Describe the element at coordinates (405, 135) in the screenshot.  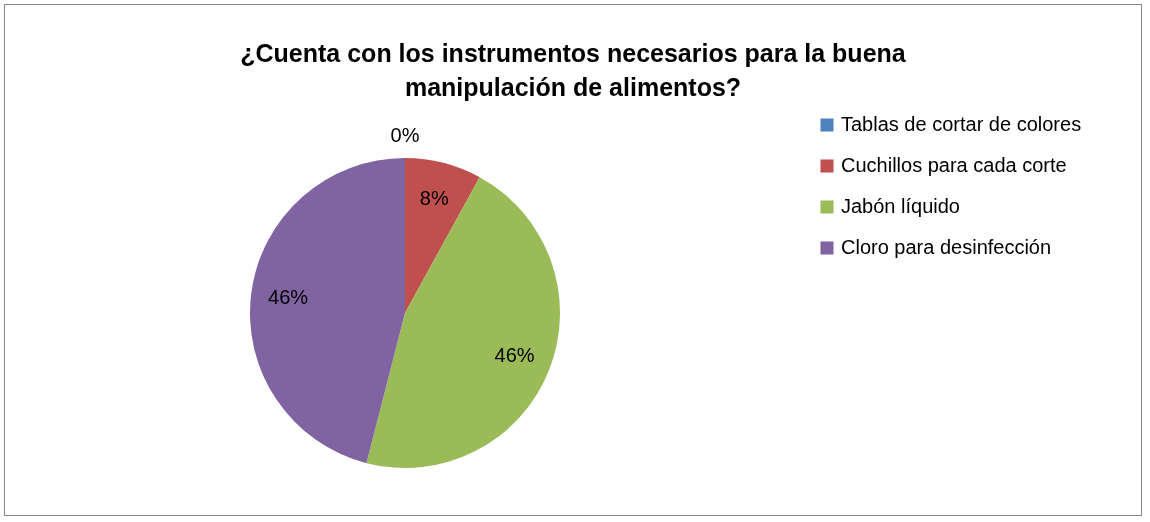
I see `text: 0%` at that location.